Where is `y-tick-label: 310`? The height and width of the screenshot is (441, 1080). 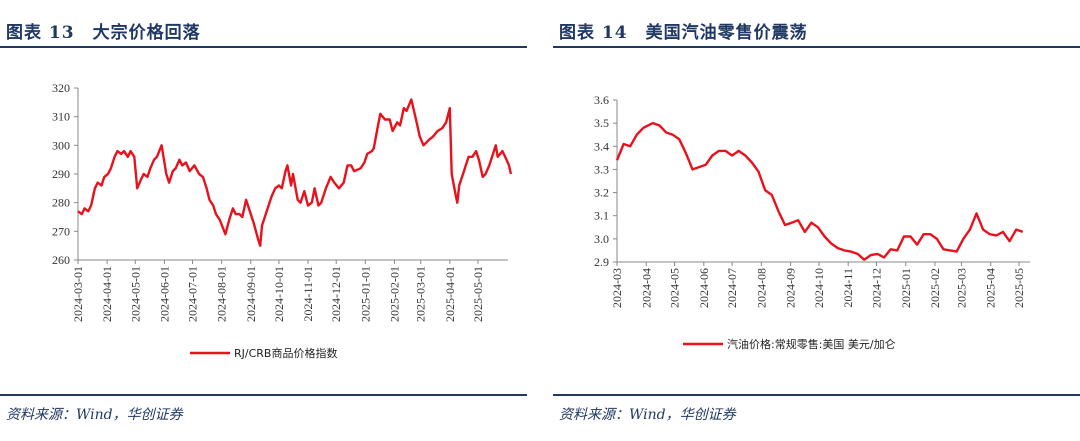
y-tick-label: 310 is located at coordinates (61, 117).